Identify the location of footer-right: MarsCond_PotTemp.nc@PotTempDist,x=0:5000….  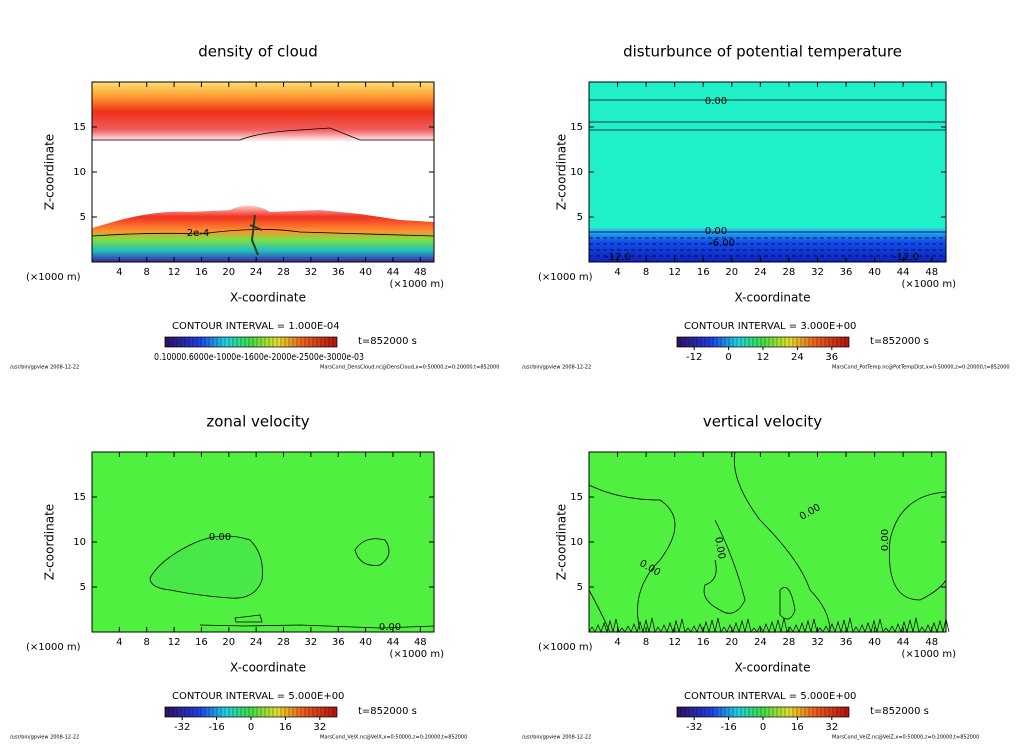
(921, 368).